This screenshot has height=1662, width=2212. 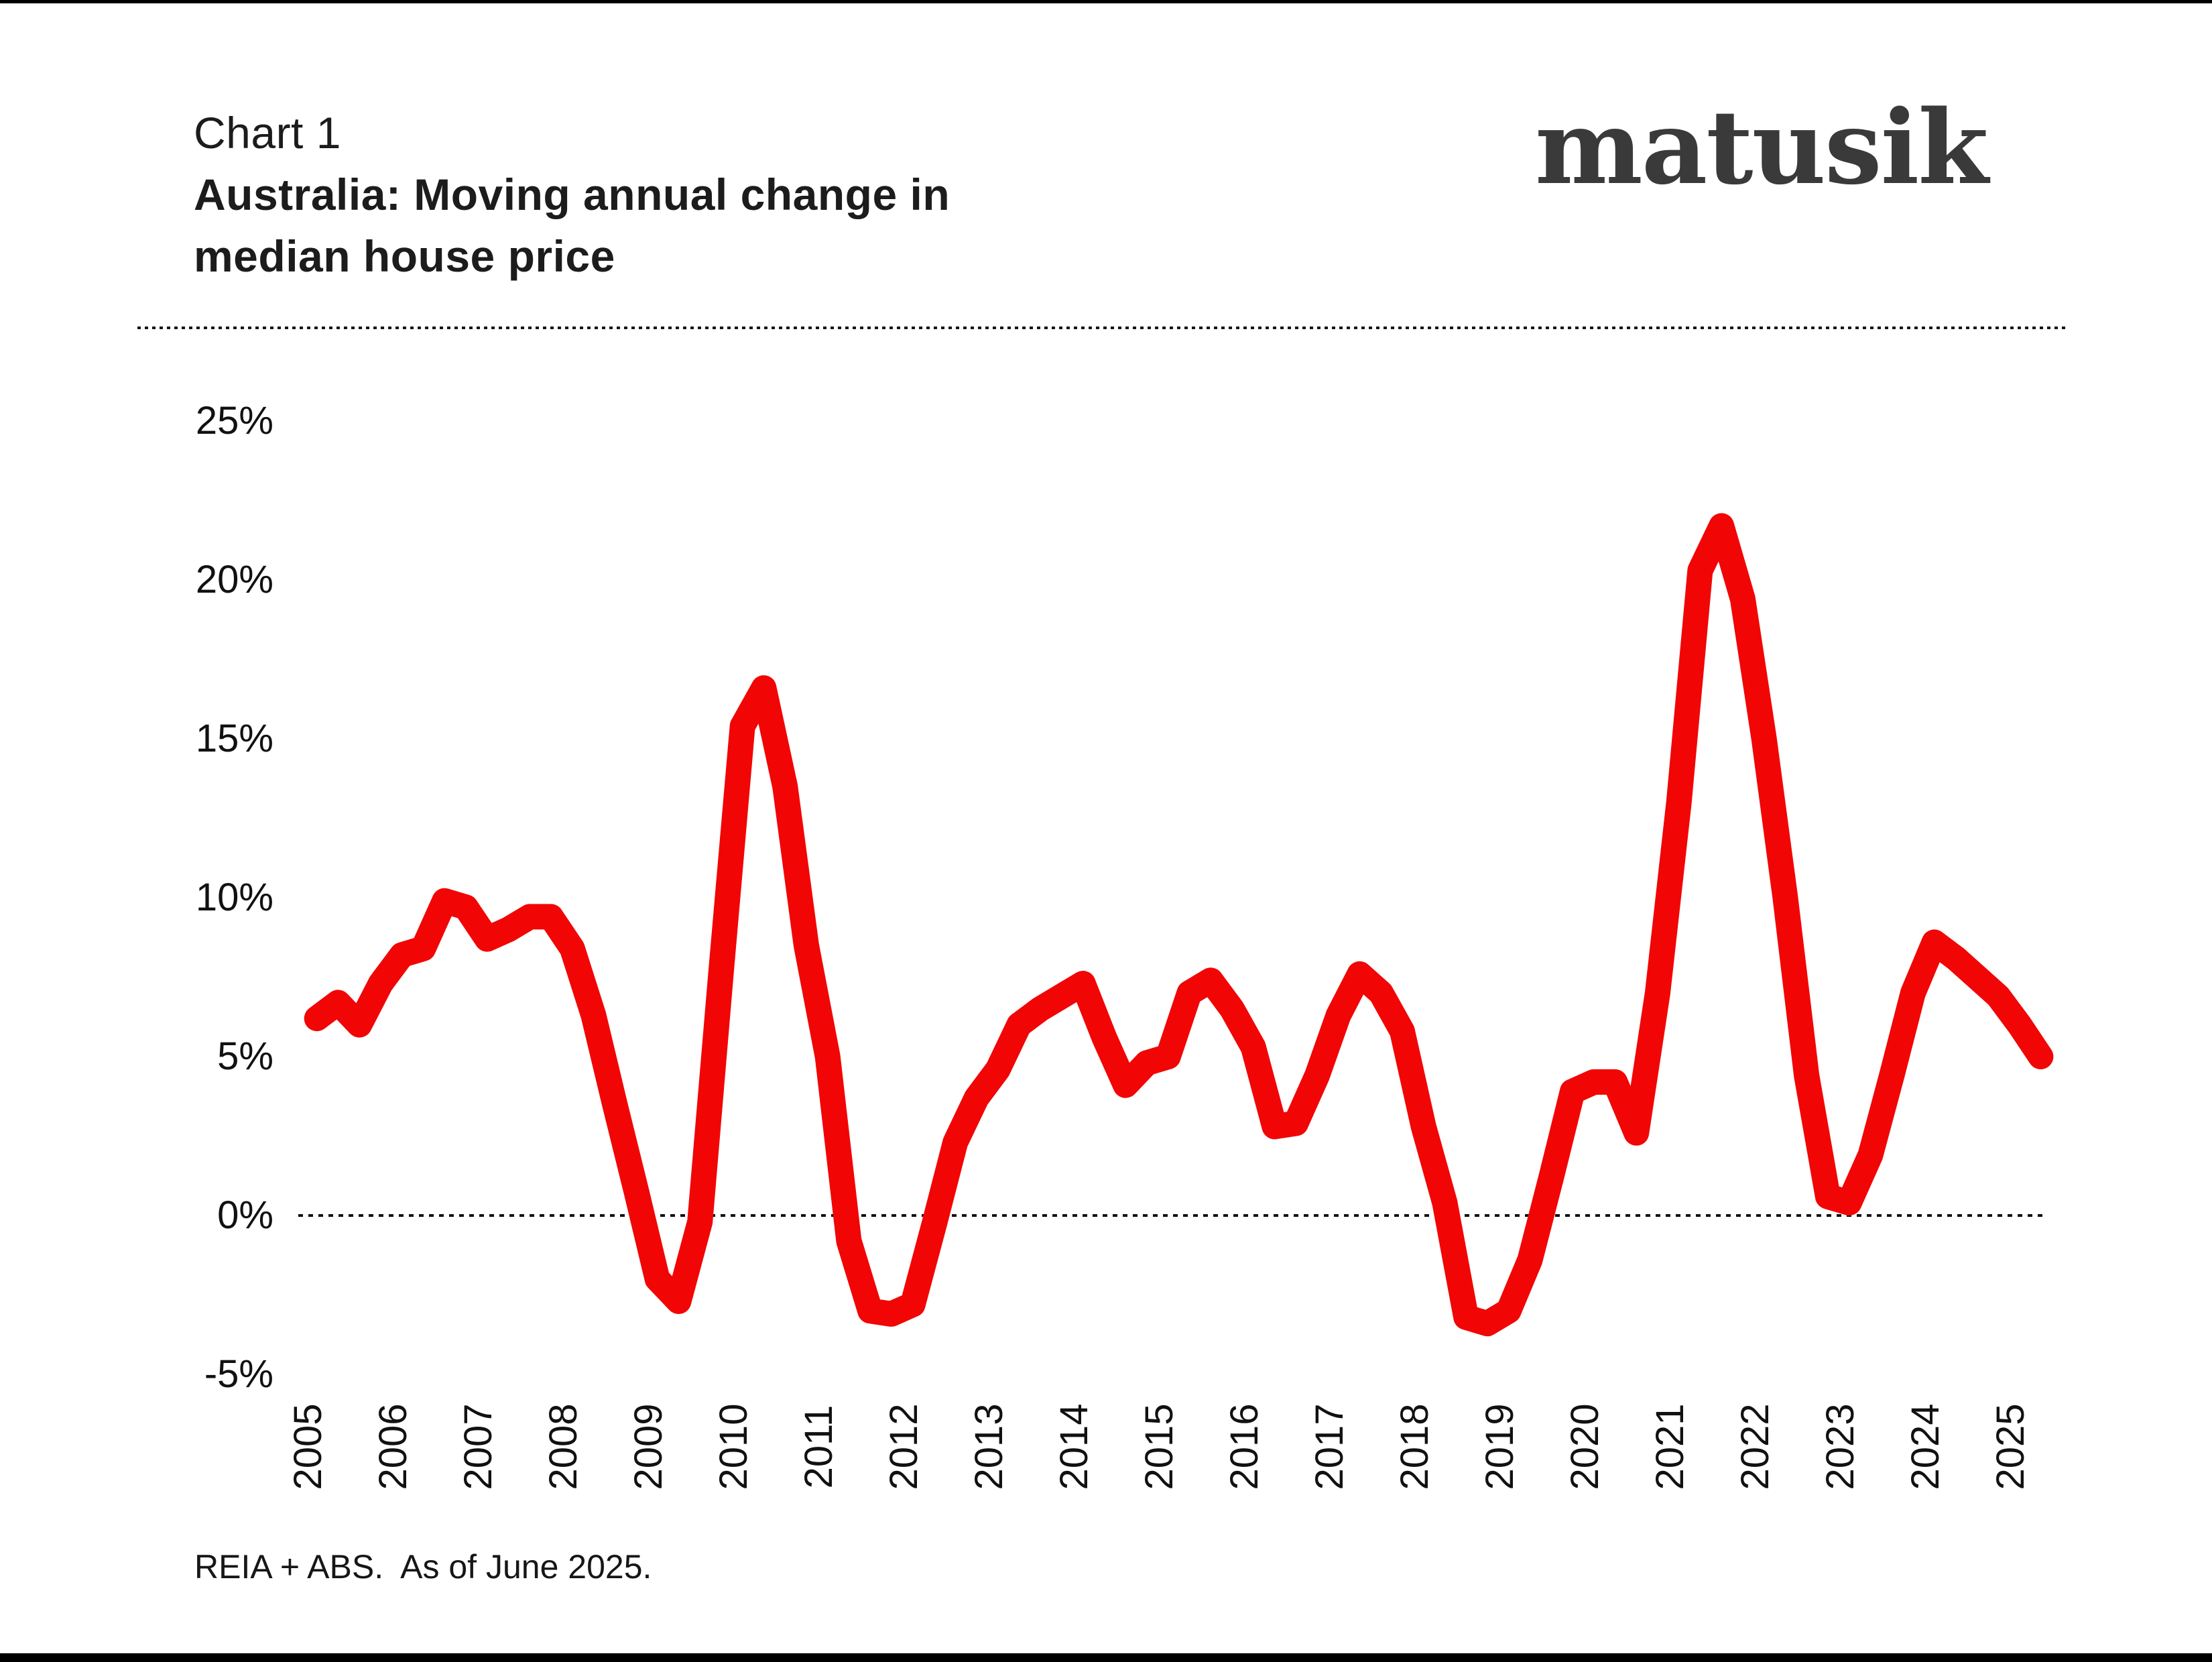 What do you see at coordinates (238, 1374) in the screenshot?
I see `y-axis-tick-label: -5%` at bounding box center [238, 1374].